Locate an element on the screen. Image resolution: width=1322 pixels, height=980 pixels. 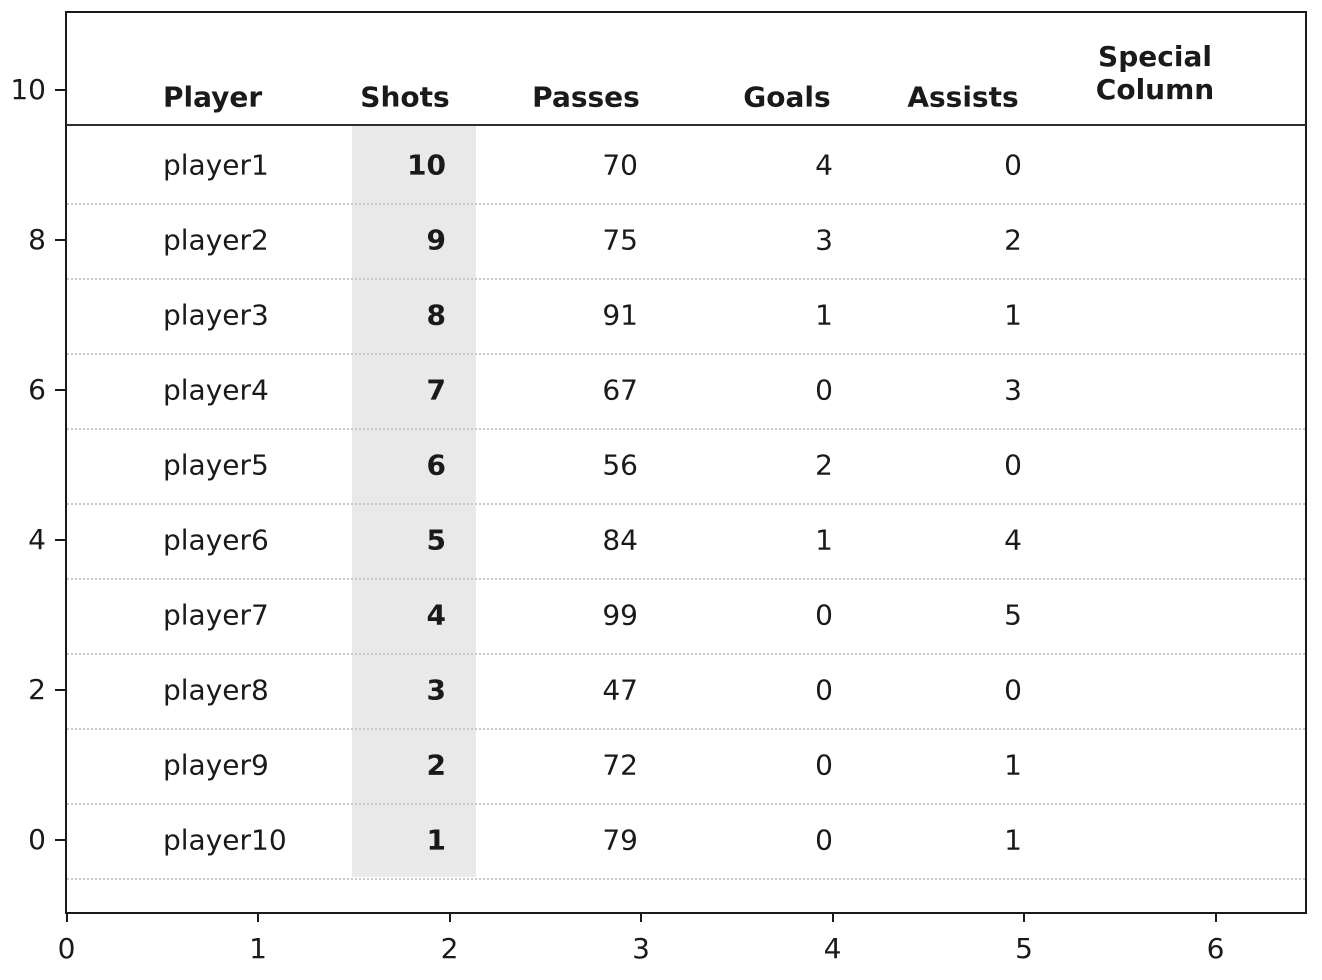
cell-shots: 3 is located at coordinates (436, 690).